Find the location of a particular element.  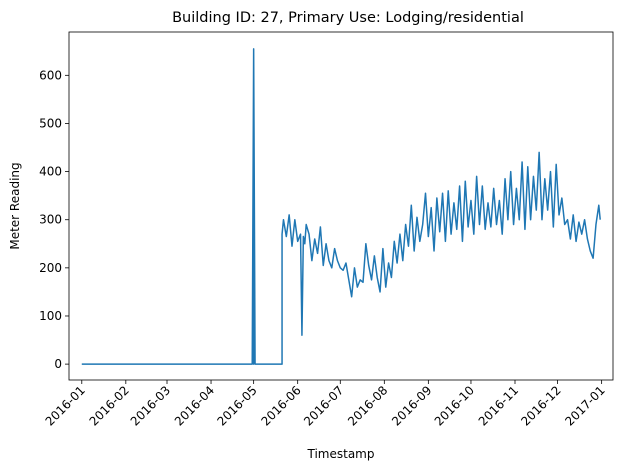

x-tick-label: 2016-02 is located at coordinates (109, 405).